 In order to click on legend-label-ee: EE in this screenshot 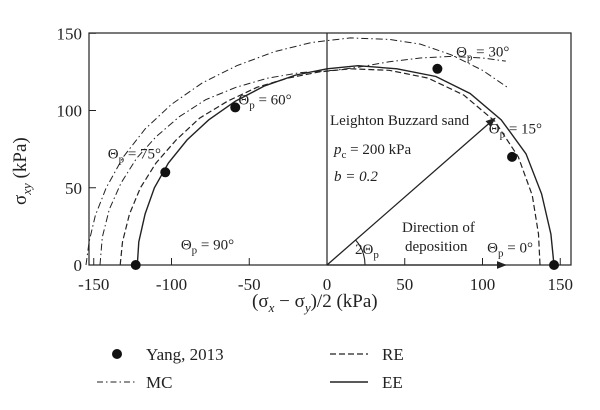, I will do `click(392, 382)`.